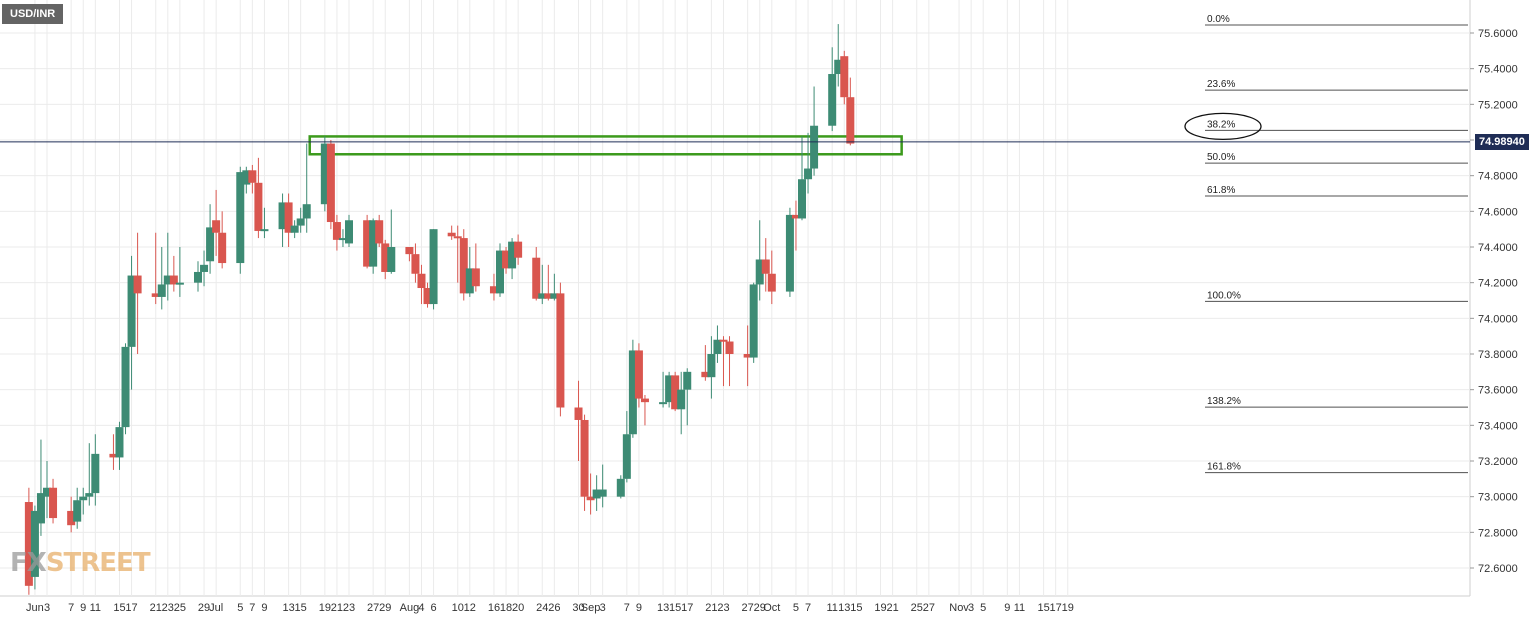  I want to click on y-tick-label: 74.6000, so click(1498, 212).